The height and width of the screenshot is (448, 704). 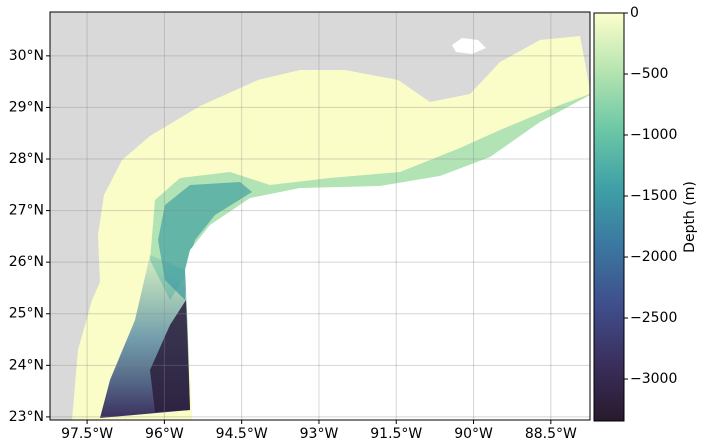 I want to click on x-tick-label: 91.5°W, so click(x=396, y=434).